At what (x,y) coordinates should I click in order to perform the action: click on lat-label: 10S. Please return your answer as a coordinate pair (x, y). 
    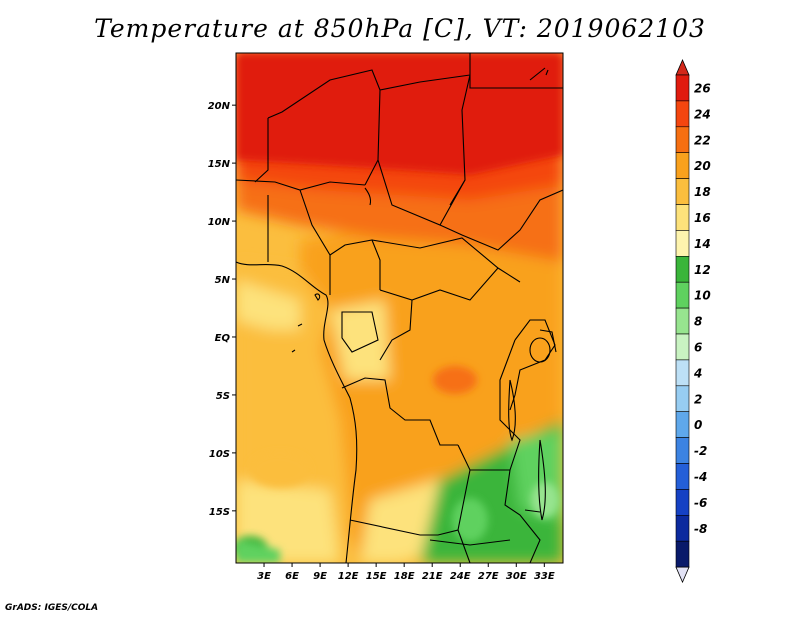
    Looking at the image, I should click on (219, 454).